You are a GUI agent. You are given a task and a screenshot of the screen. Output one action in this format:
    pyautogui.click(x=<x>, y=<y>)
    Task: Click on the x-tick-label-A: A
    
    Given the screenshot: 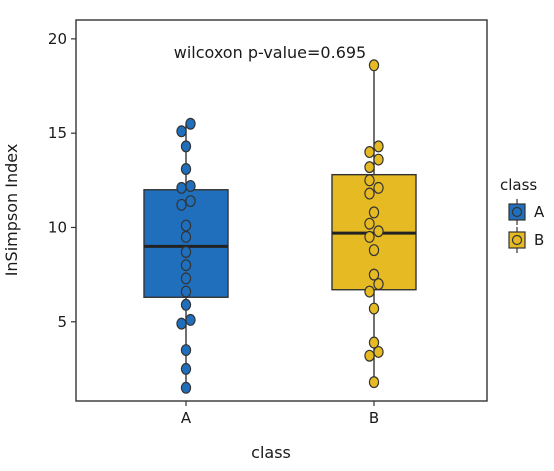 What is the action you would take?
    pyautogui.click(x=186, y=418)
    